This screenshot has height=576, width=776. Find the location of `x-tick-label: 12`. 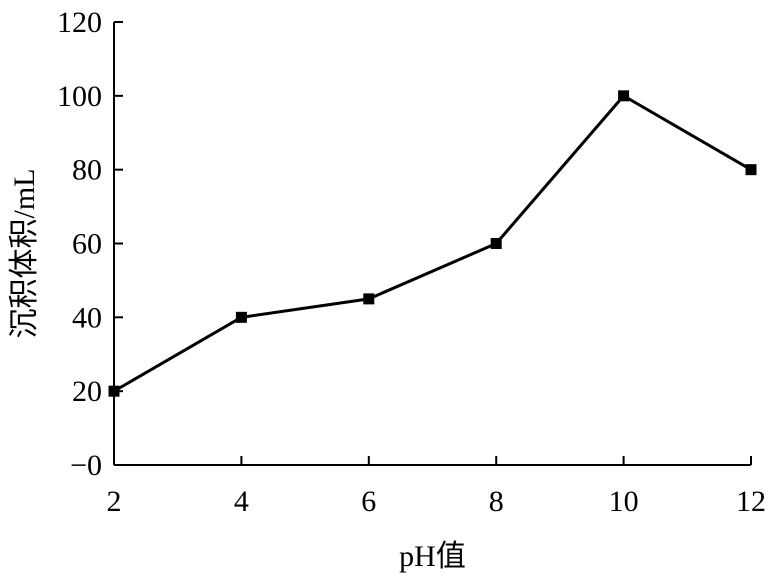

x-tick-label: 12 is located at coordinates (751, 501).